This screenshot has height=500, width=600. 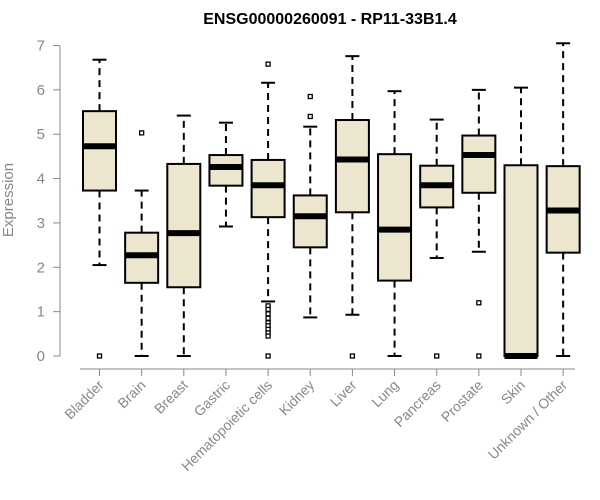 I want to click on box-group-lung, so click(x=395, y=223).